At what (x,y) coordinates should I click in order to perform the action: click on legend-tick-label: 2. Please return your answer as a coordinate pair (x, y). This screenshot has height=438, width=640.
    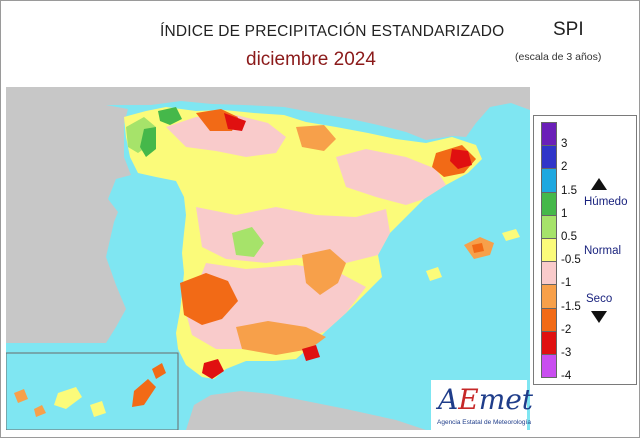
    Looking at the image, I should click on (564, 167).